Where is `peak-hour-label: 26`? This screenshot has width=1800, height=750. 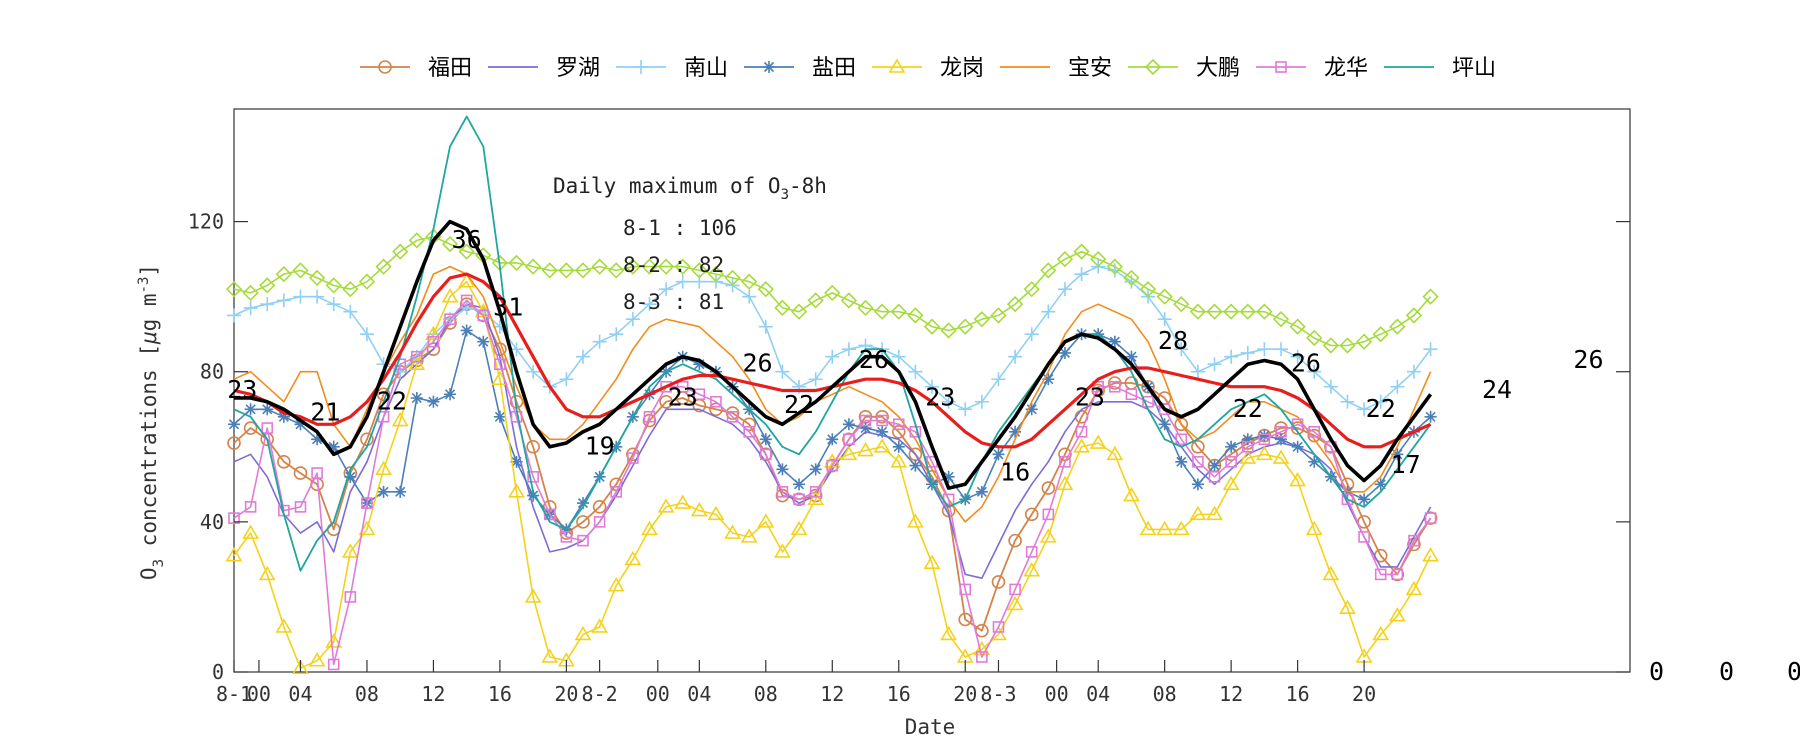
peak-hour-label: 26 is located at coordinates (874, 359).